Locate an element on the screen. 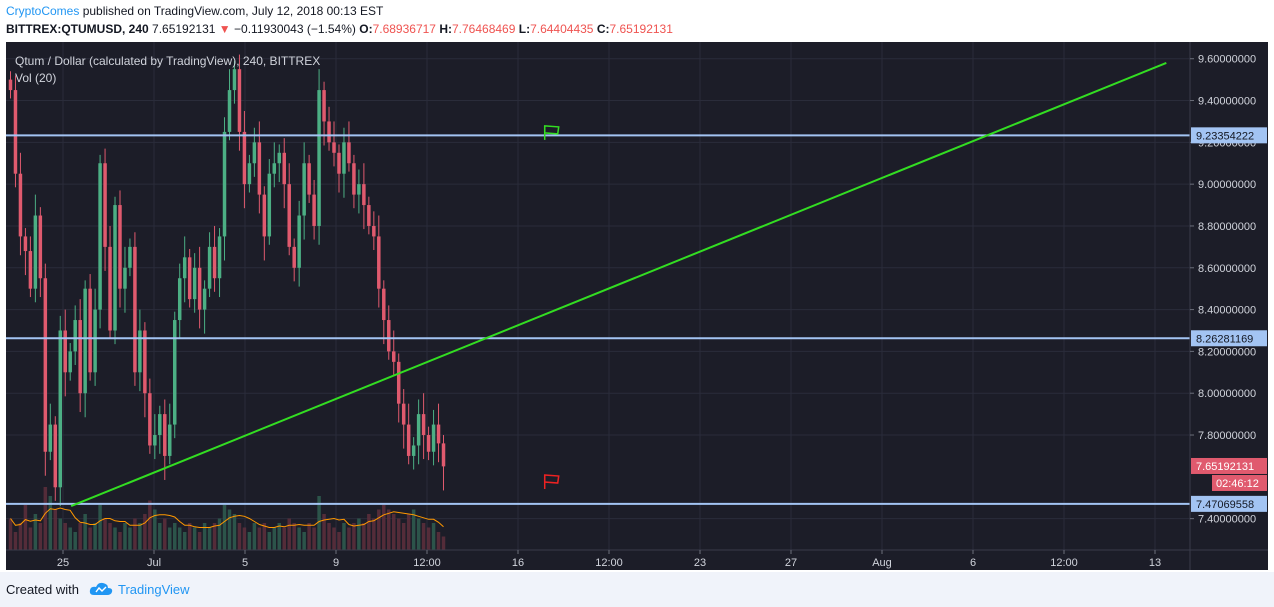 This screenshot has height=607, width=1274. price-tick-label: 8.00000000 is located at coordinates (1227, 394).